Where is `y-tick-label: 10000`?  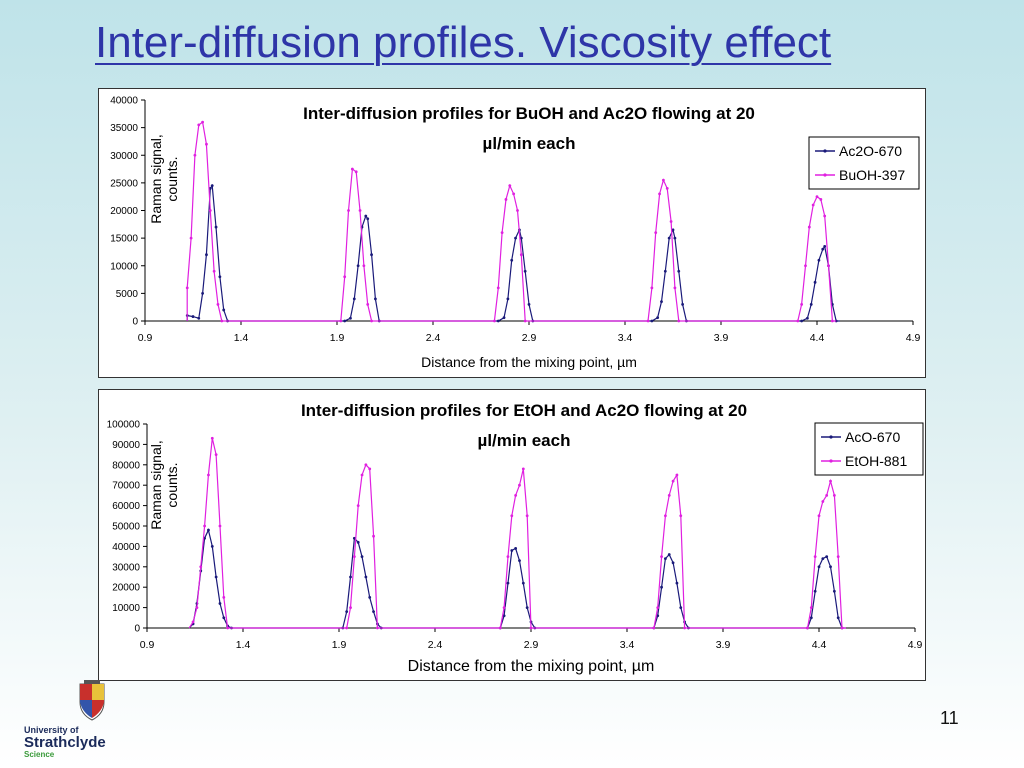
y-tick-label: 10000 is located at coordinates (126, 608).